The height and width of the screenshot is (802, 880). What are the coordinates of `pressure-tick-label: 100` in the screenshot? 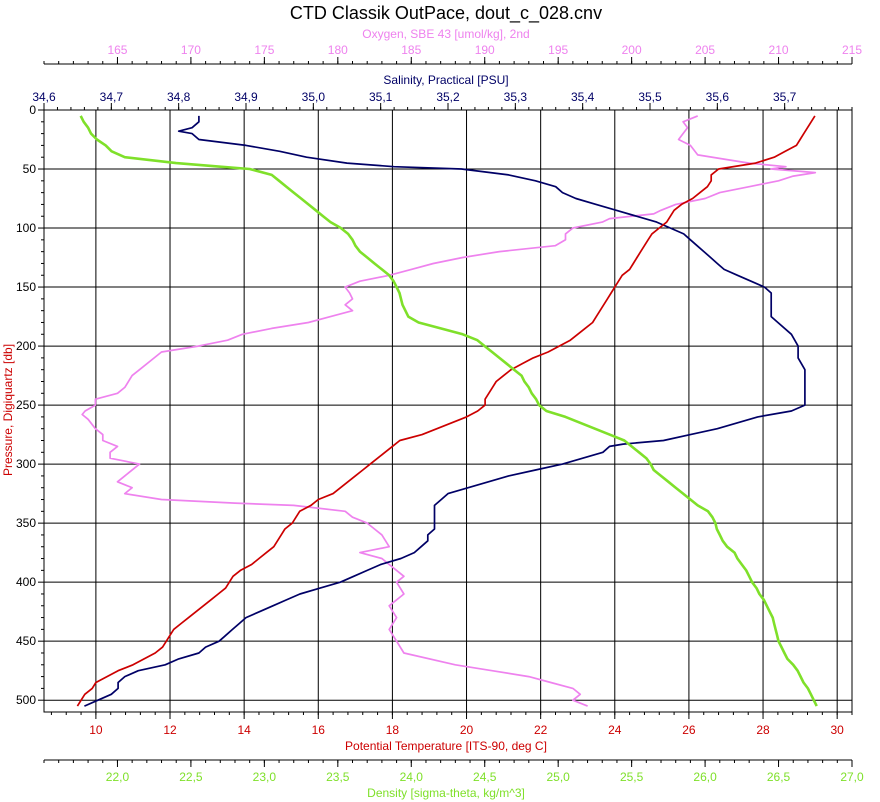 It's located at (26, 228).